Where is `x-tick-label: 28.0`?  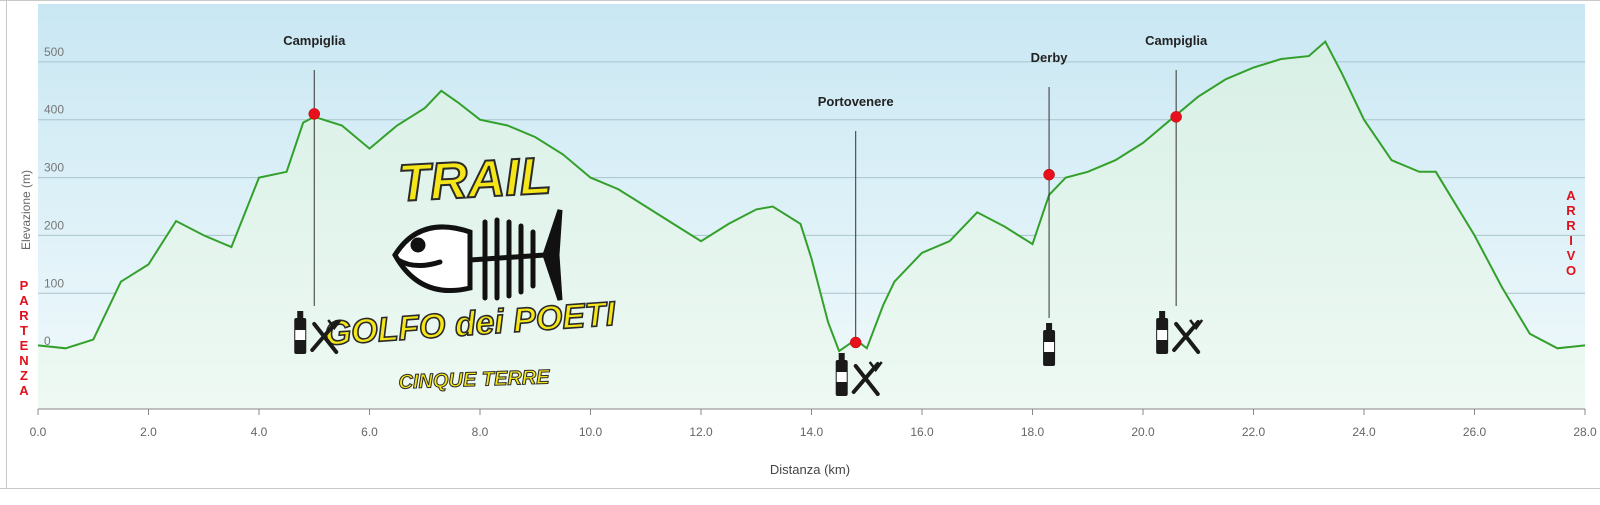
x-tick-label: 28.0 is located at coordinates (1585, 432).